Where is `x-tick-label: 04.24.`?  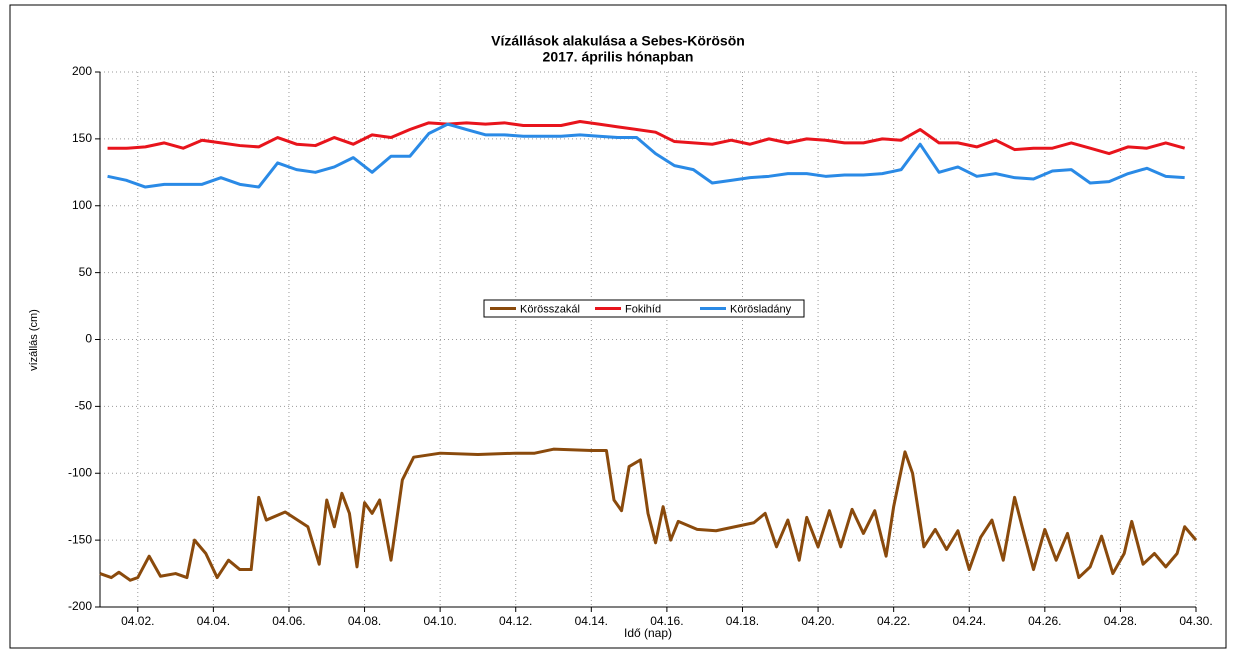
x-tick-label: 04.24. is located at coordinates (969, 621).